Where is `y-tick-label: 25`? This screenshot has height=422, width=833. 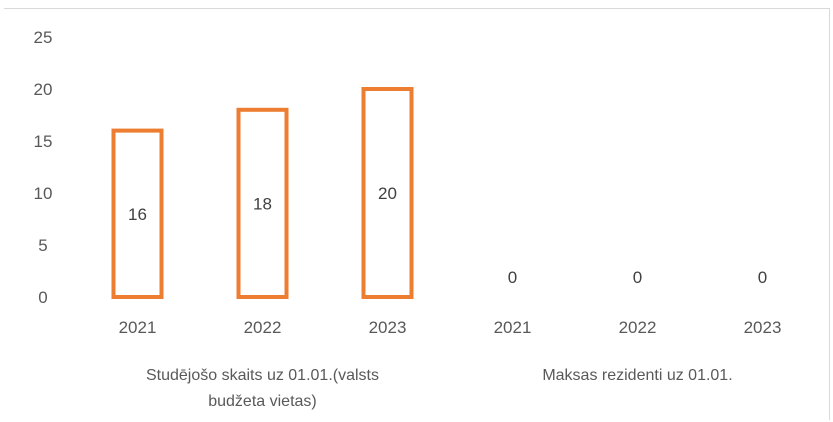 y-tick-label: 25 is located at coordinates (43, 37).